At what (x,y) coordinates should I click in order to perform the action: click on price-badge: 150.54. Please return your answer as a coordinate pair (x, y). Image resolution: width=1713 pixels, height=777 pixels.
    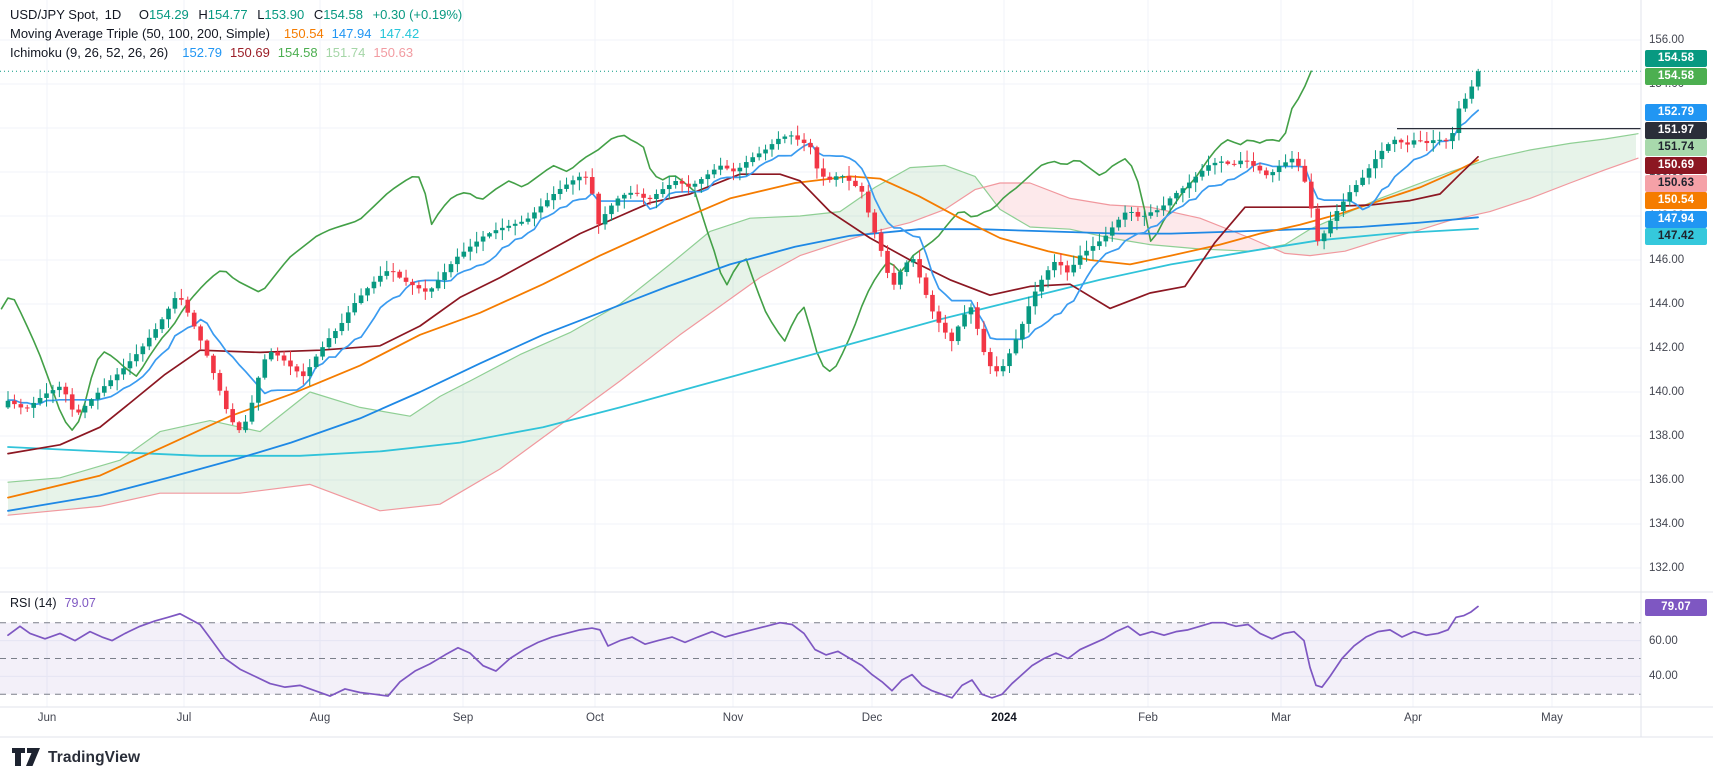
    Looking at the image, I should click on (1676, 200).